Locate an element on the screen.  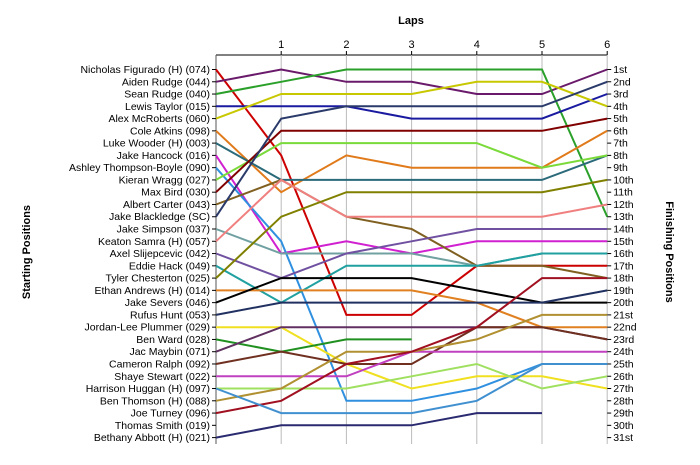
start-label-22: Jordan-Lee Plummer (029) is located at coordinates (147, 328).